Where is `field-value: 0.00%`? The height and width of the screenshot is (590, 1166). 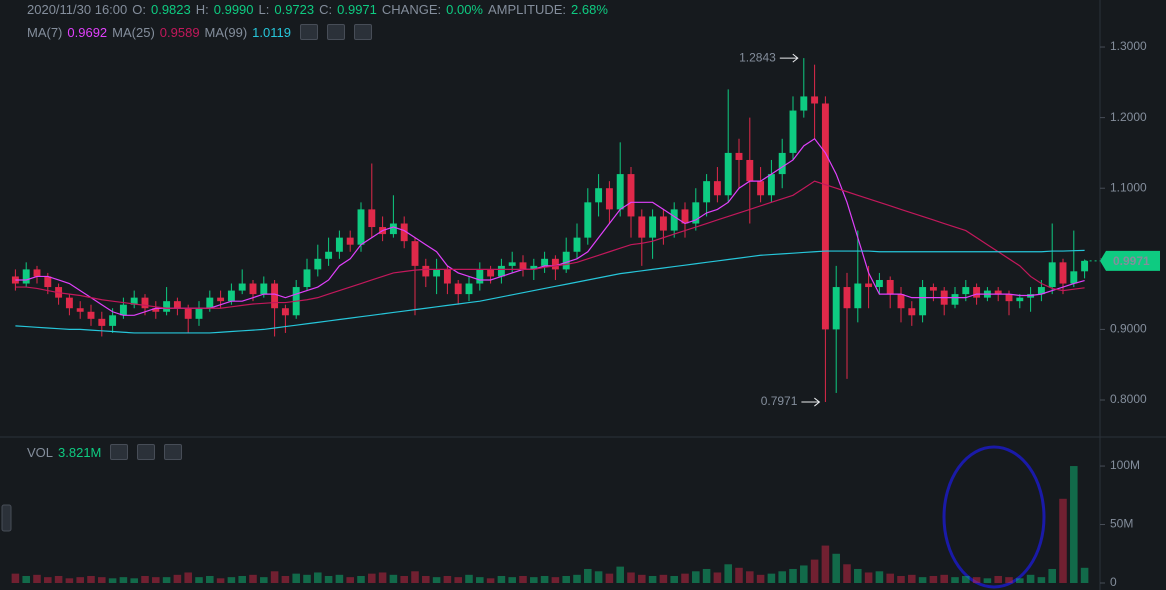
field-value: 0.00% is located at coordinates (464, 9).